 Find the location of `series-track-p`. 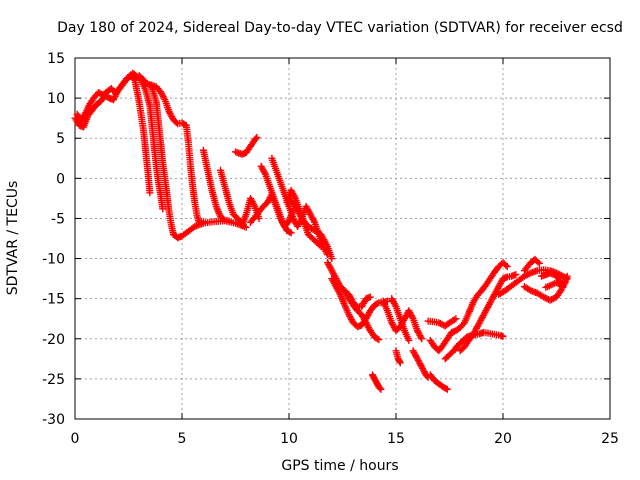

series-track-p is located at coordinates (402, 320).